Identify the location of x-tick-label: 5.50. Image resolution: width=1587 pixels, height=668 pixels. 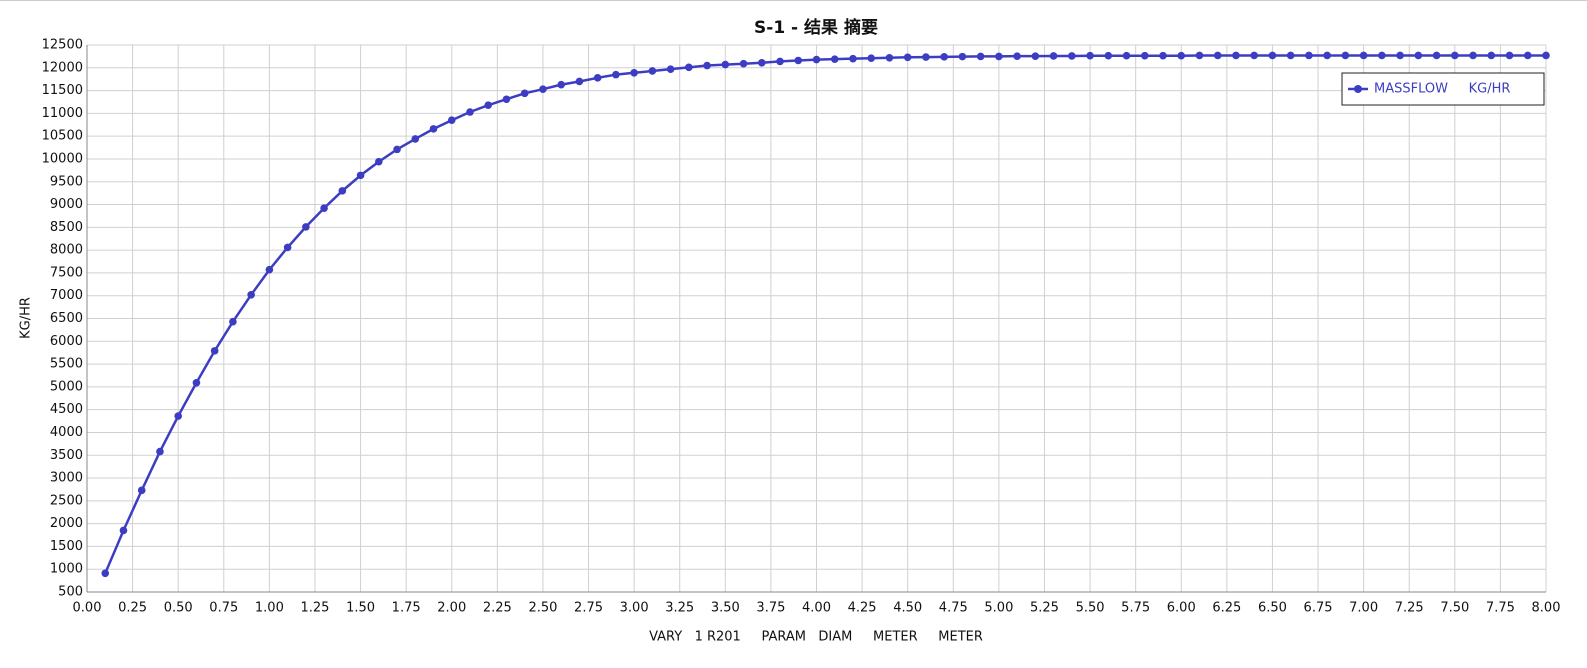
(1090, 608).